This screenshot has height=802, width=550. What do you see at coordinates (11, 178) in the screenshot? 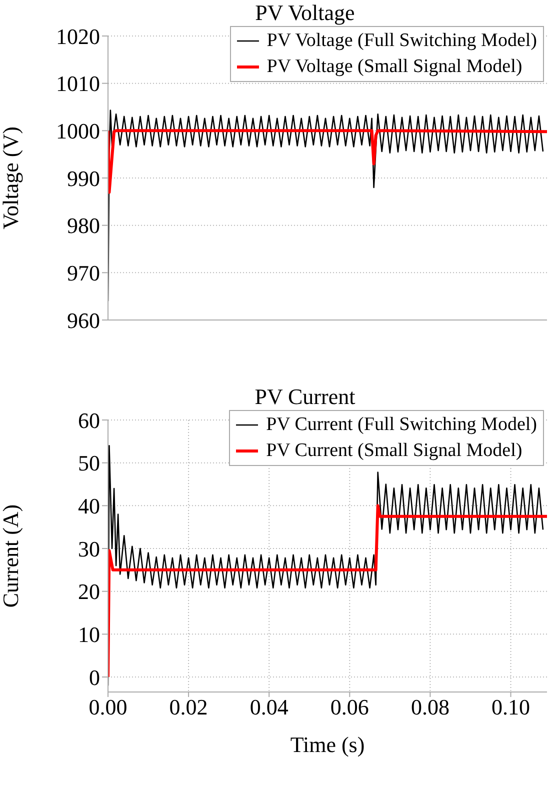
I see `y-axis-title: Voltage (V)` at bounding box center [11, 178].